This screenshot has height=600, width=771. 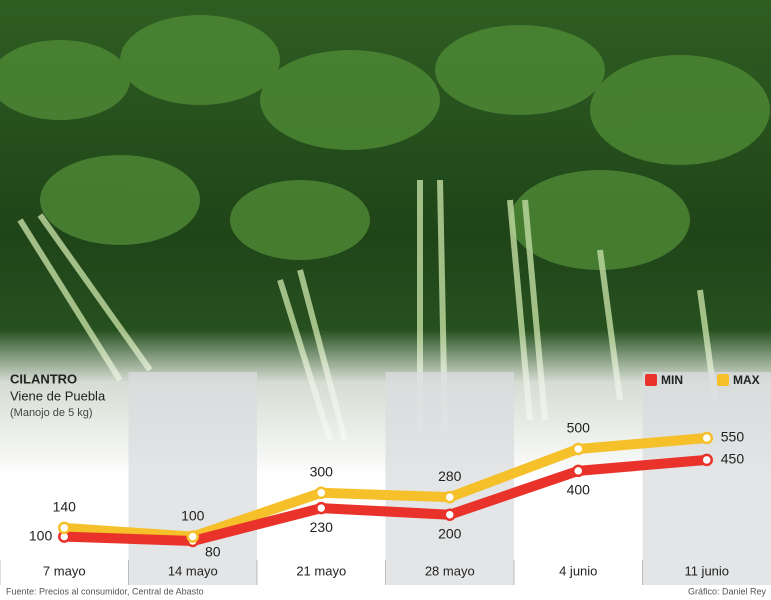 I want to click on data-label: 500, so click(x=579, y=428).